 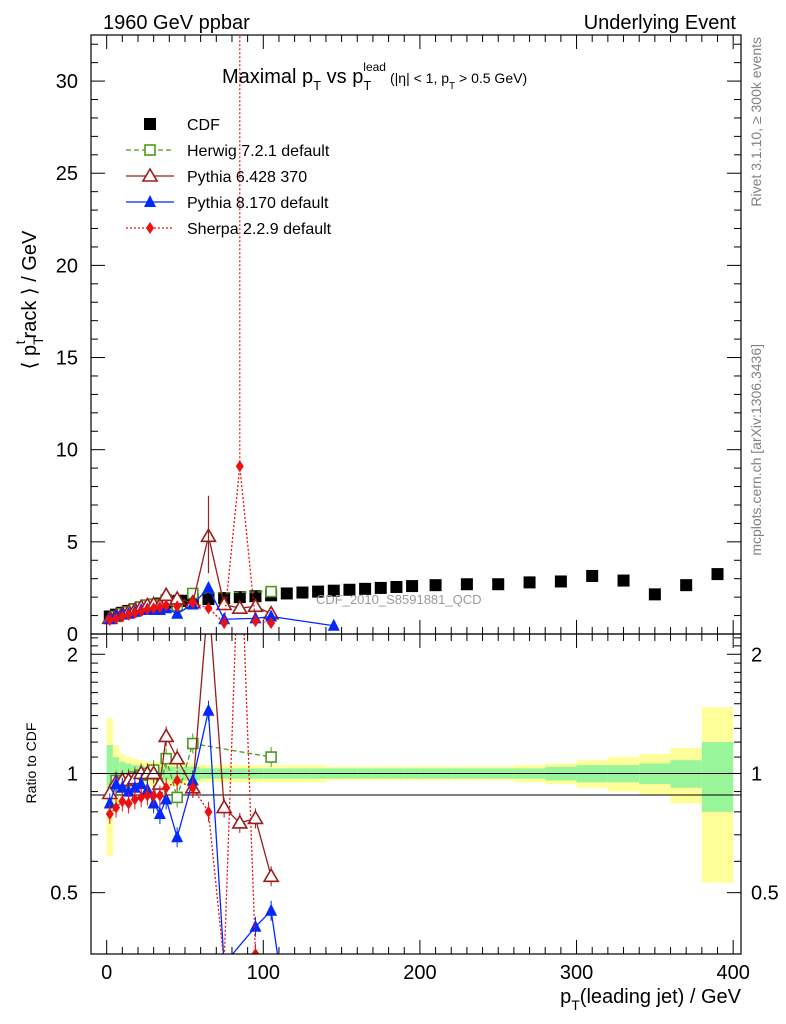 I want to click on x-tick-label: 0, so click(x=106, y=973).